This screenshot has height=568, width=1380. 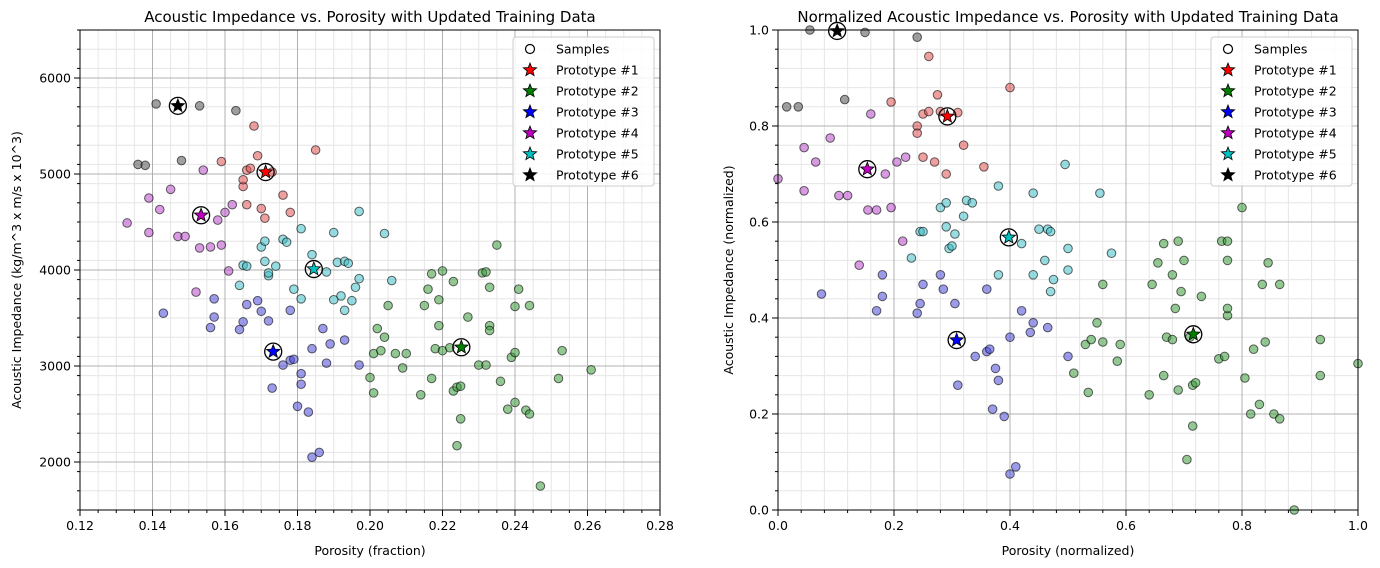 I want to click on y-tick-label: 3000, so click(x=55, y=366).